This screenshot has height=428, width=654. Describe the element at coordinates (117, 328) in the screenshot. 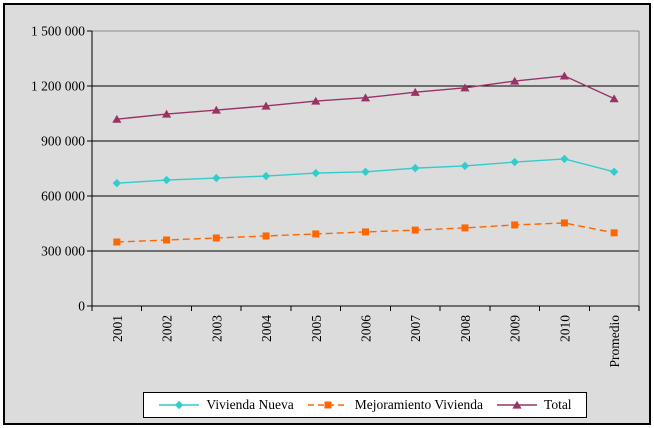

I see `x-axis-tick-label: 2001` at that location.